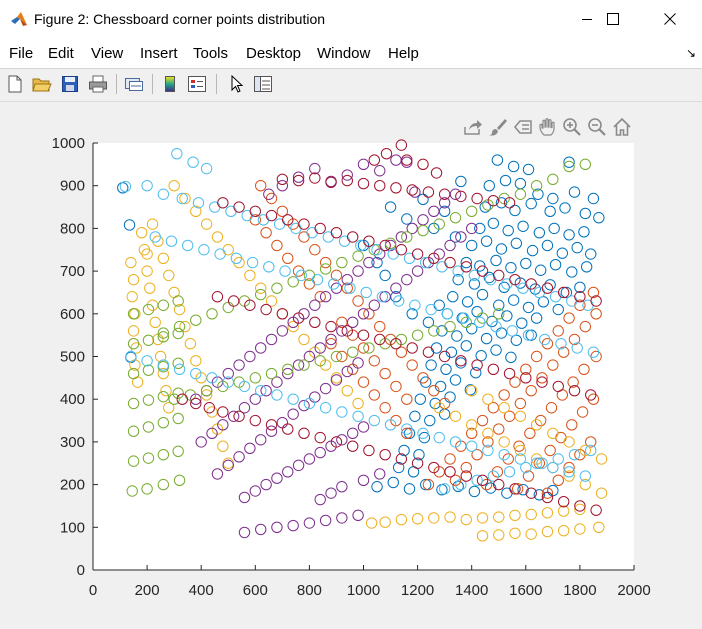  Describe the element at coordinates (473, 127) in the screenshot. I see `export-button` at that location.